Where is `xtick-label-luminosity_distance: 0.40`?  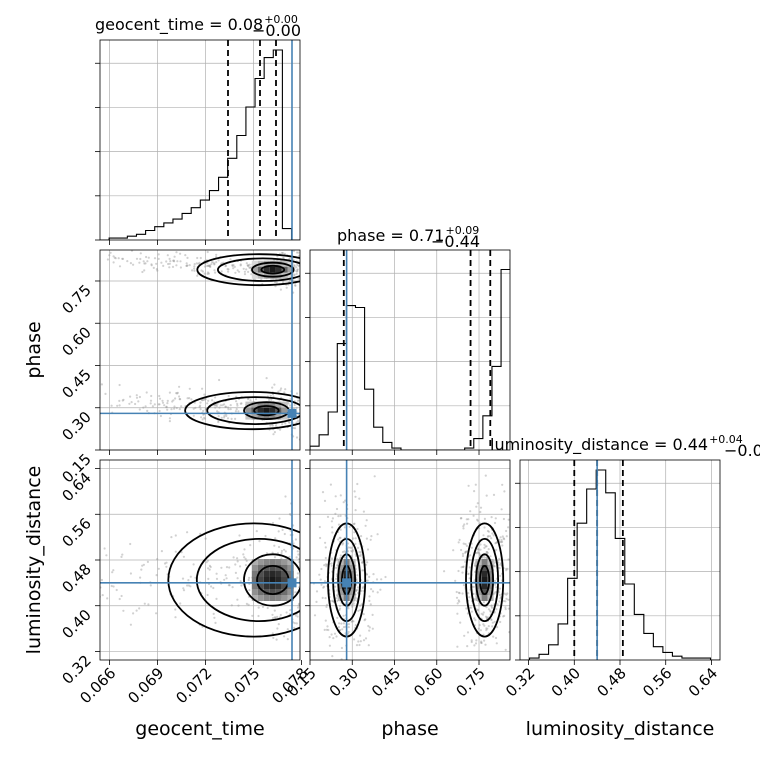 xtick-label-luminosity_distance: 0.40 is located at coordinates (566, 682).